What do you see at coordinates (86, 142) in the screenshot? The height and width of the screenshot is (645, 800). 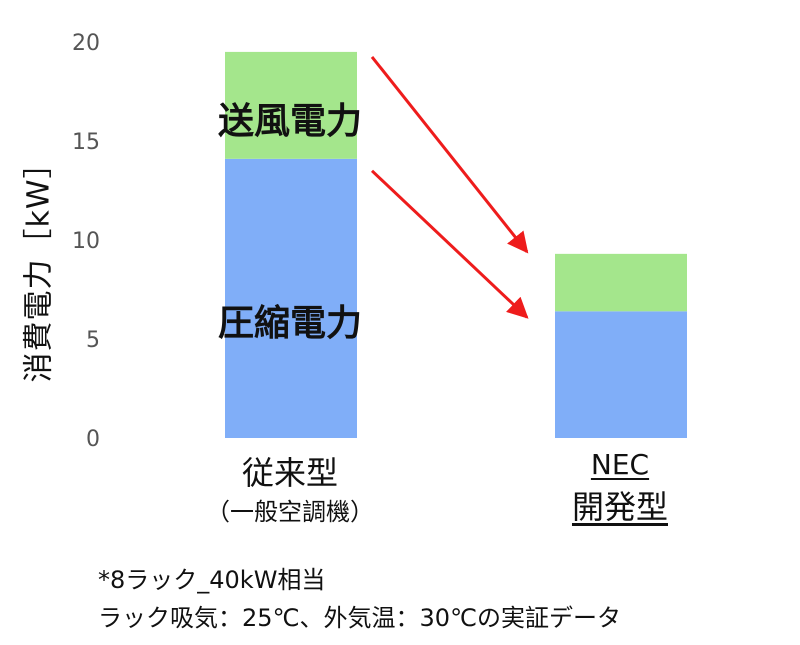 I see `y-tick-label: 15` at bounding box center [86, 142].